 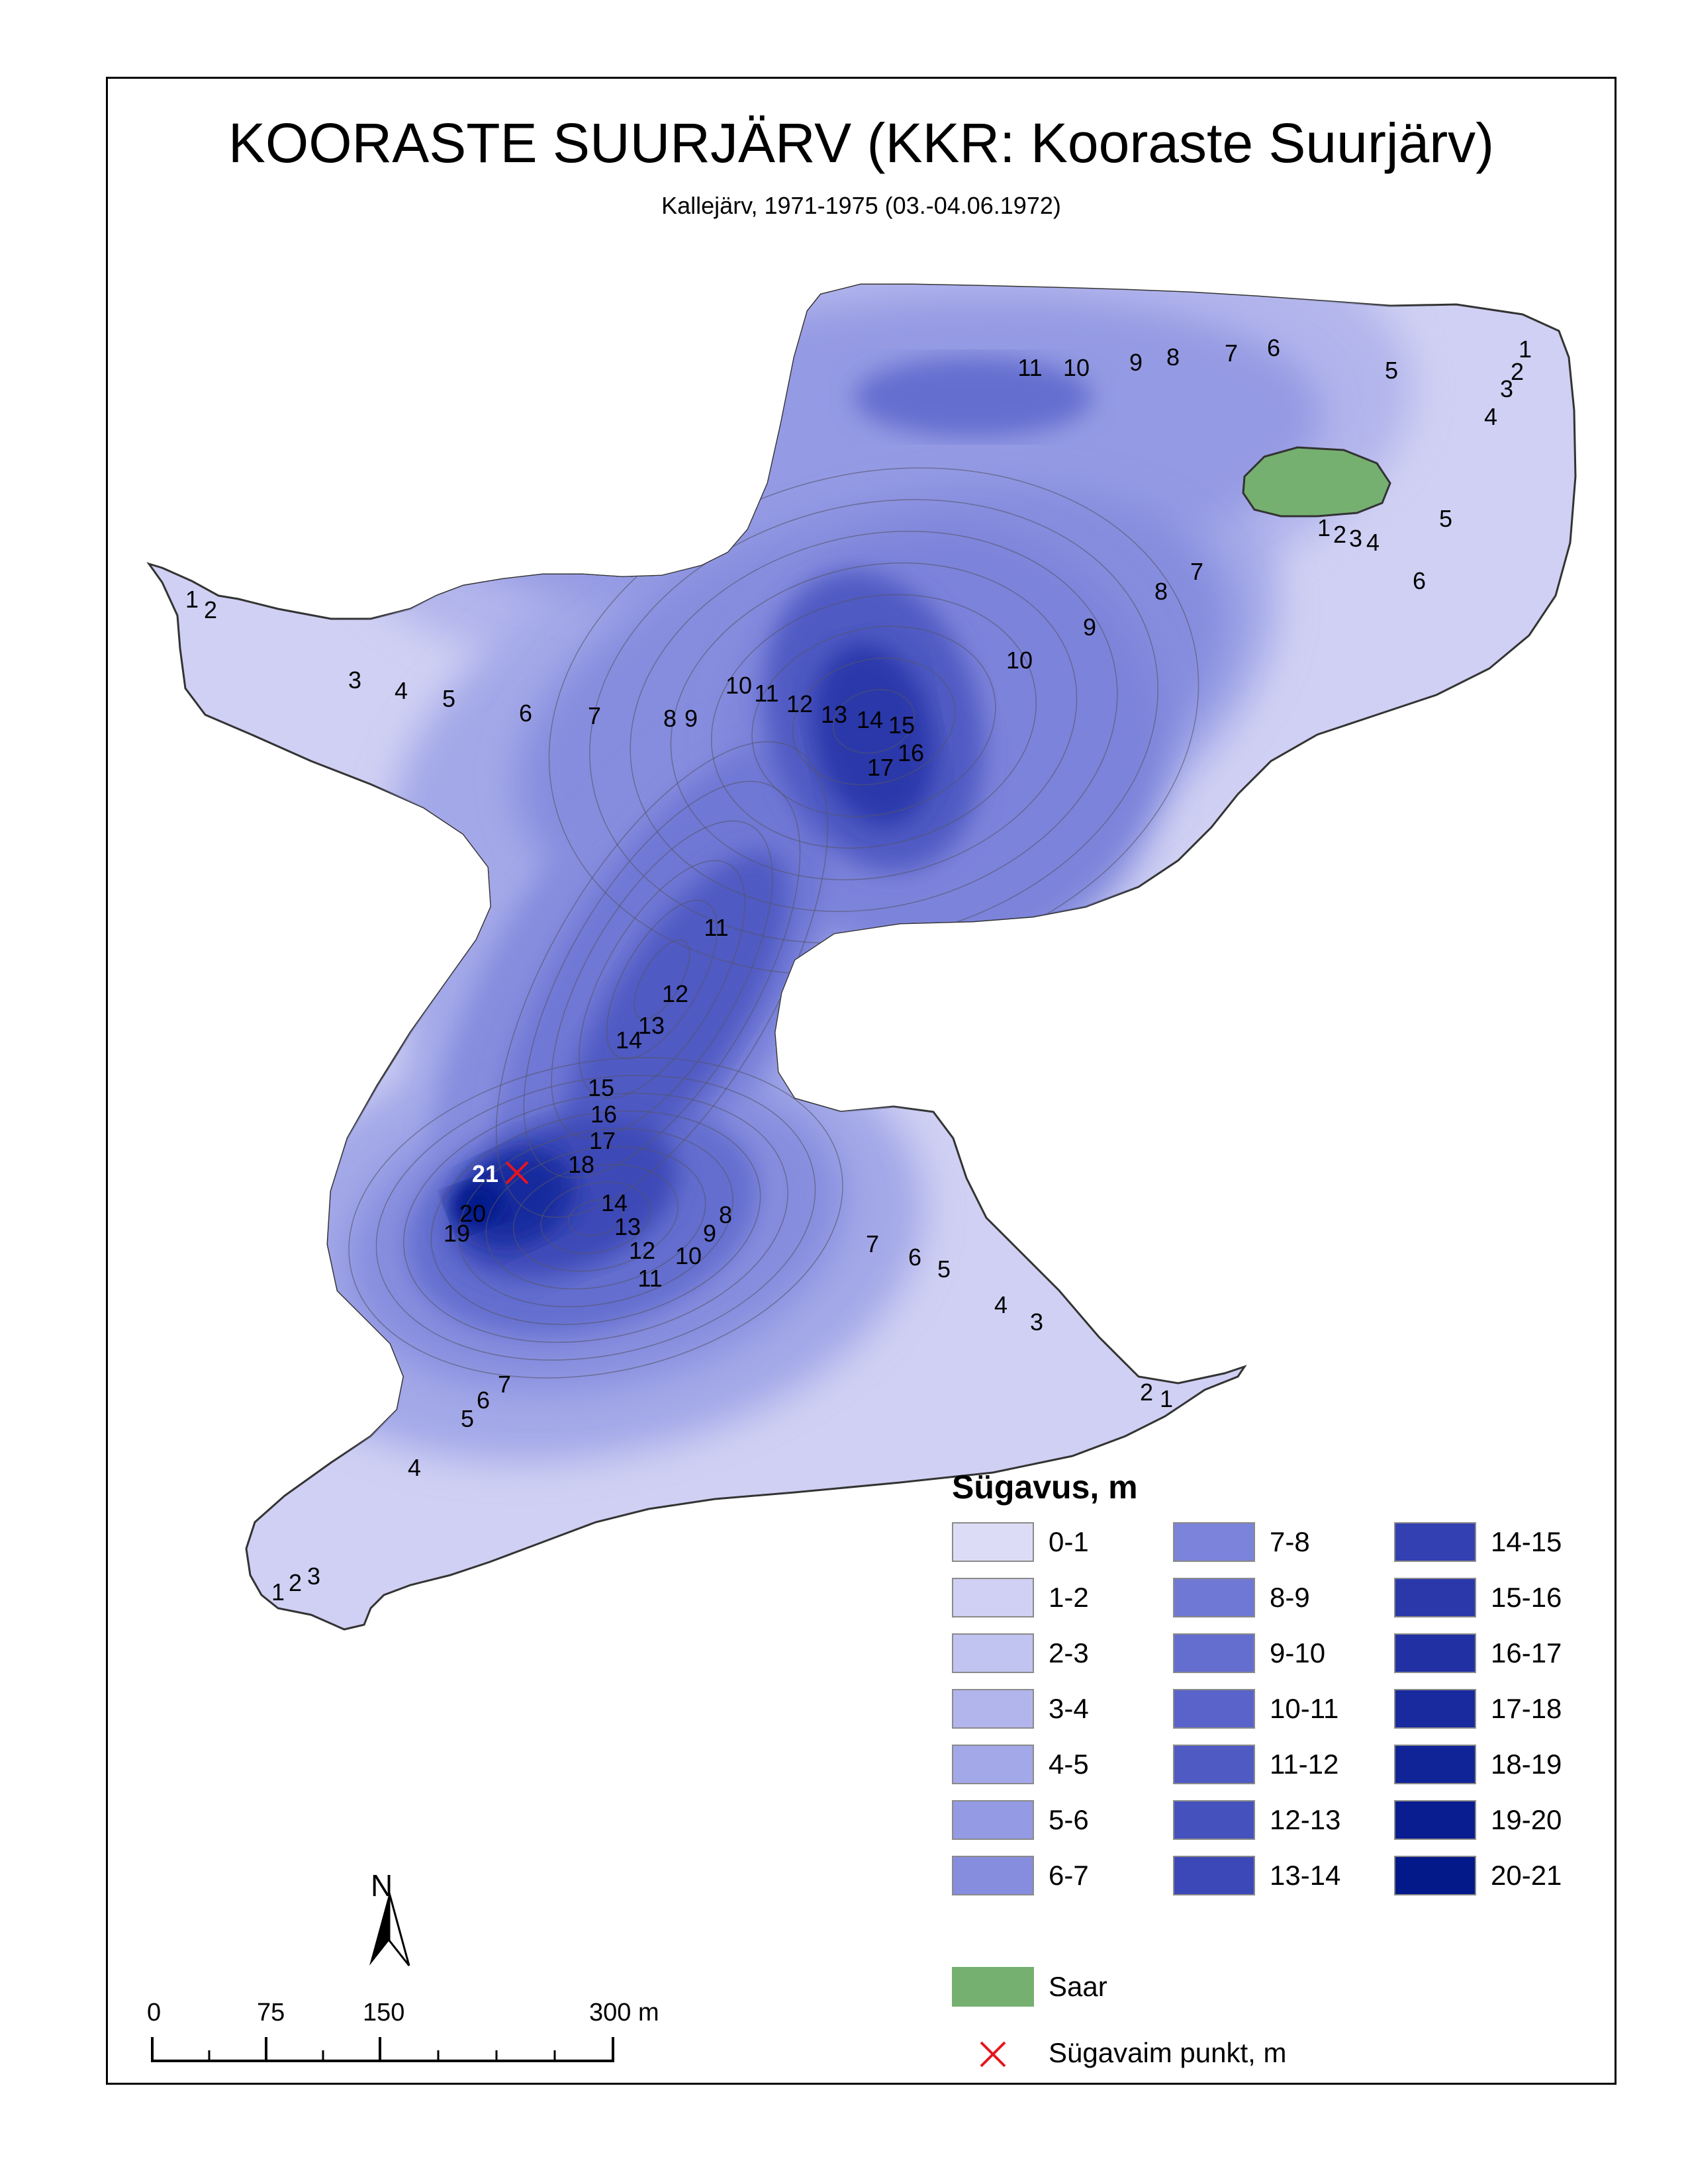 What do you see at coordinates (389, 1929) in the screenshot?
I see `north-arrow-icon` at bounding box center [389, 1929].